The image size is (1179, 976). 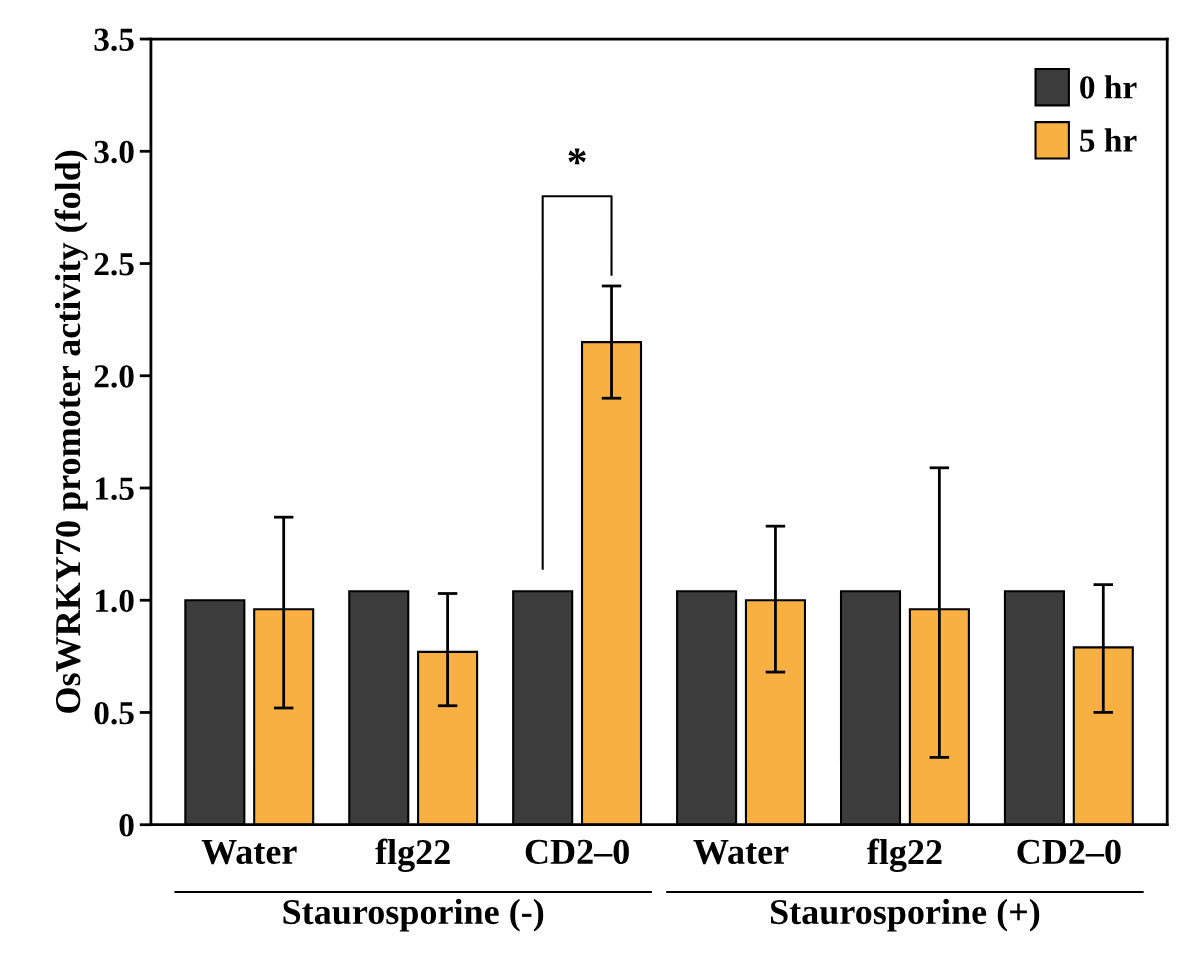 What do you see at coordinates (126, 825) in the screenshot?
I see `y-tick-label: 0` at bounding box center [126, 825].